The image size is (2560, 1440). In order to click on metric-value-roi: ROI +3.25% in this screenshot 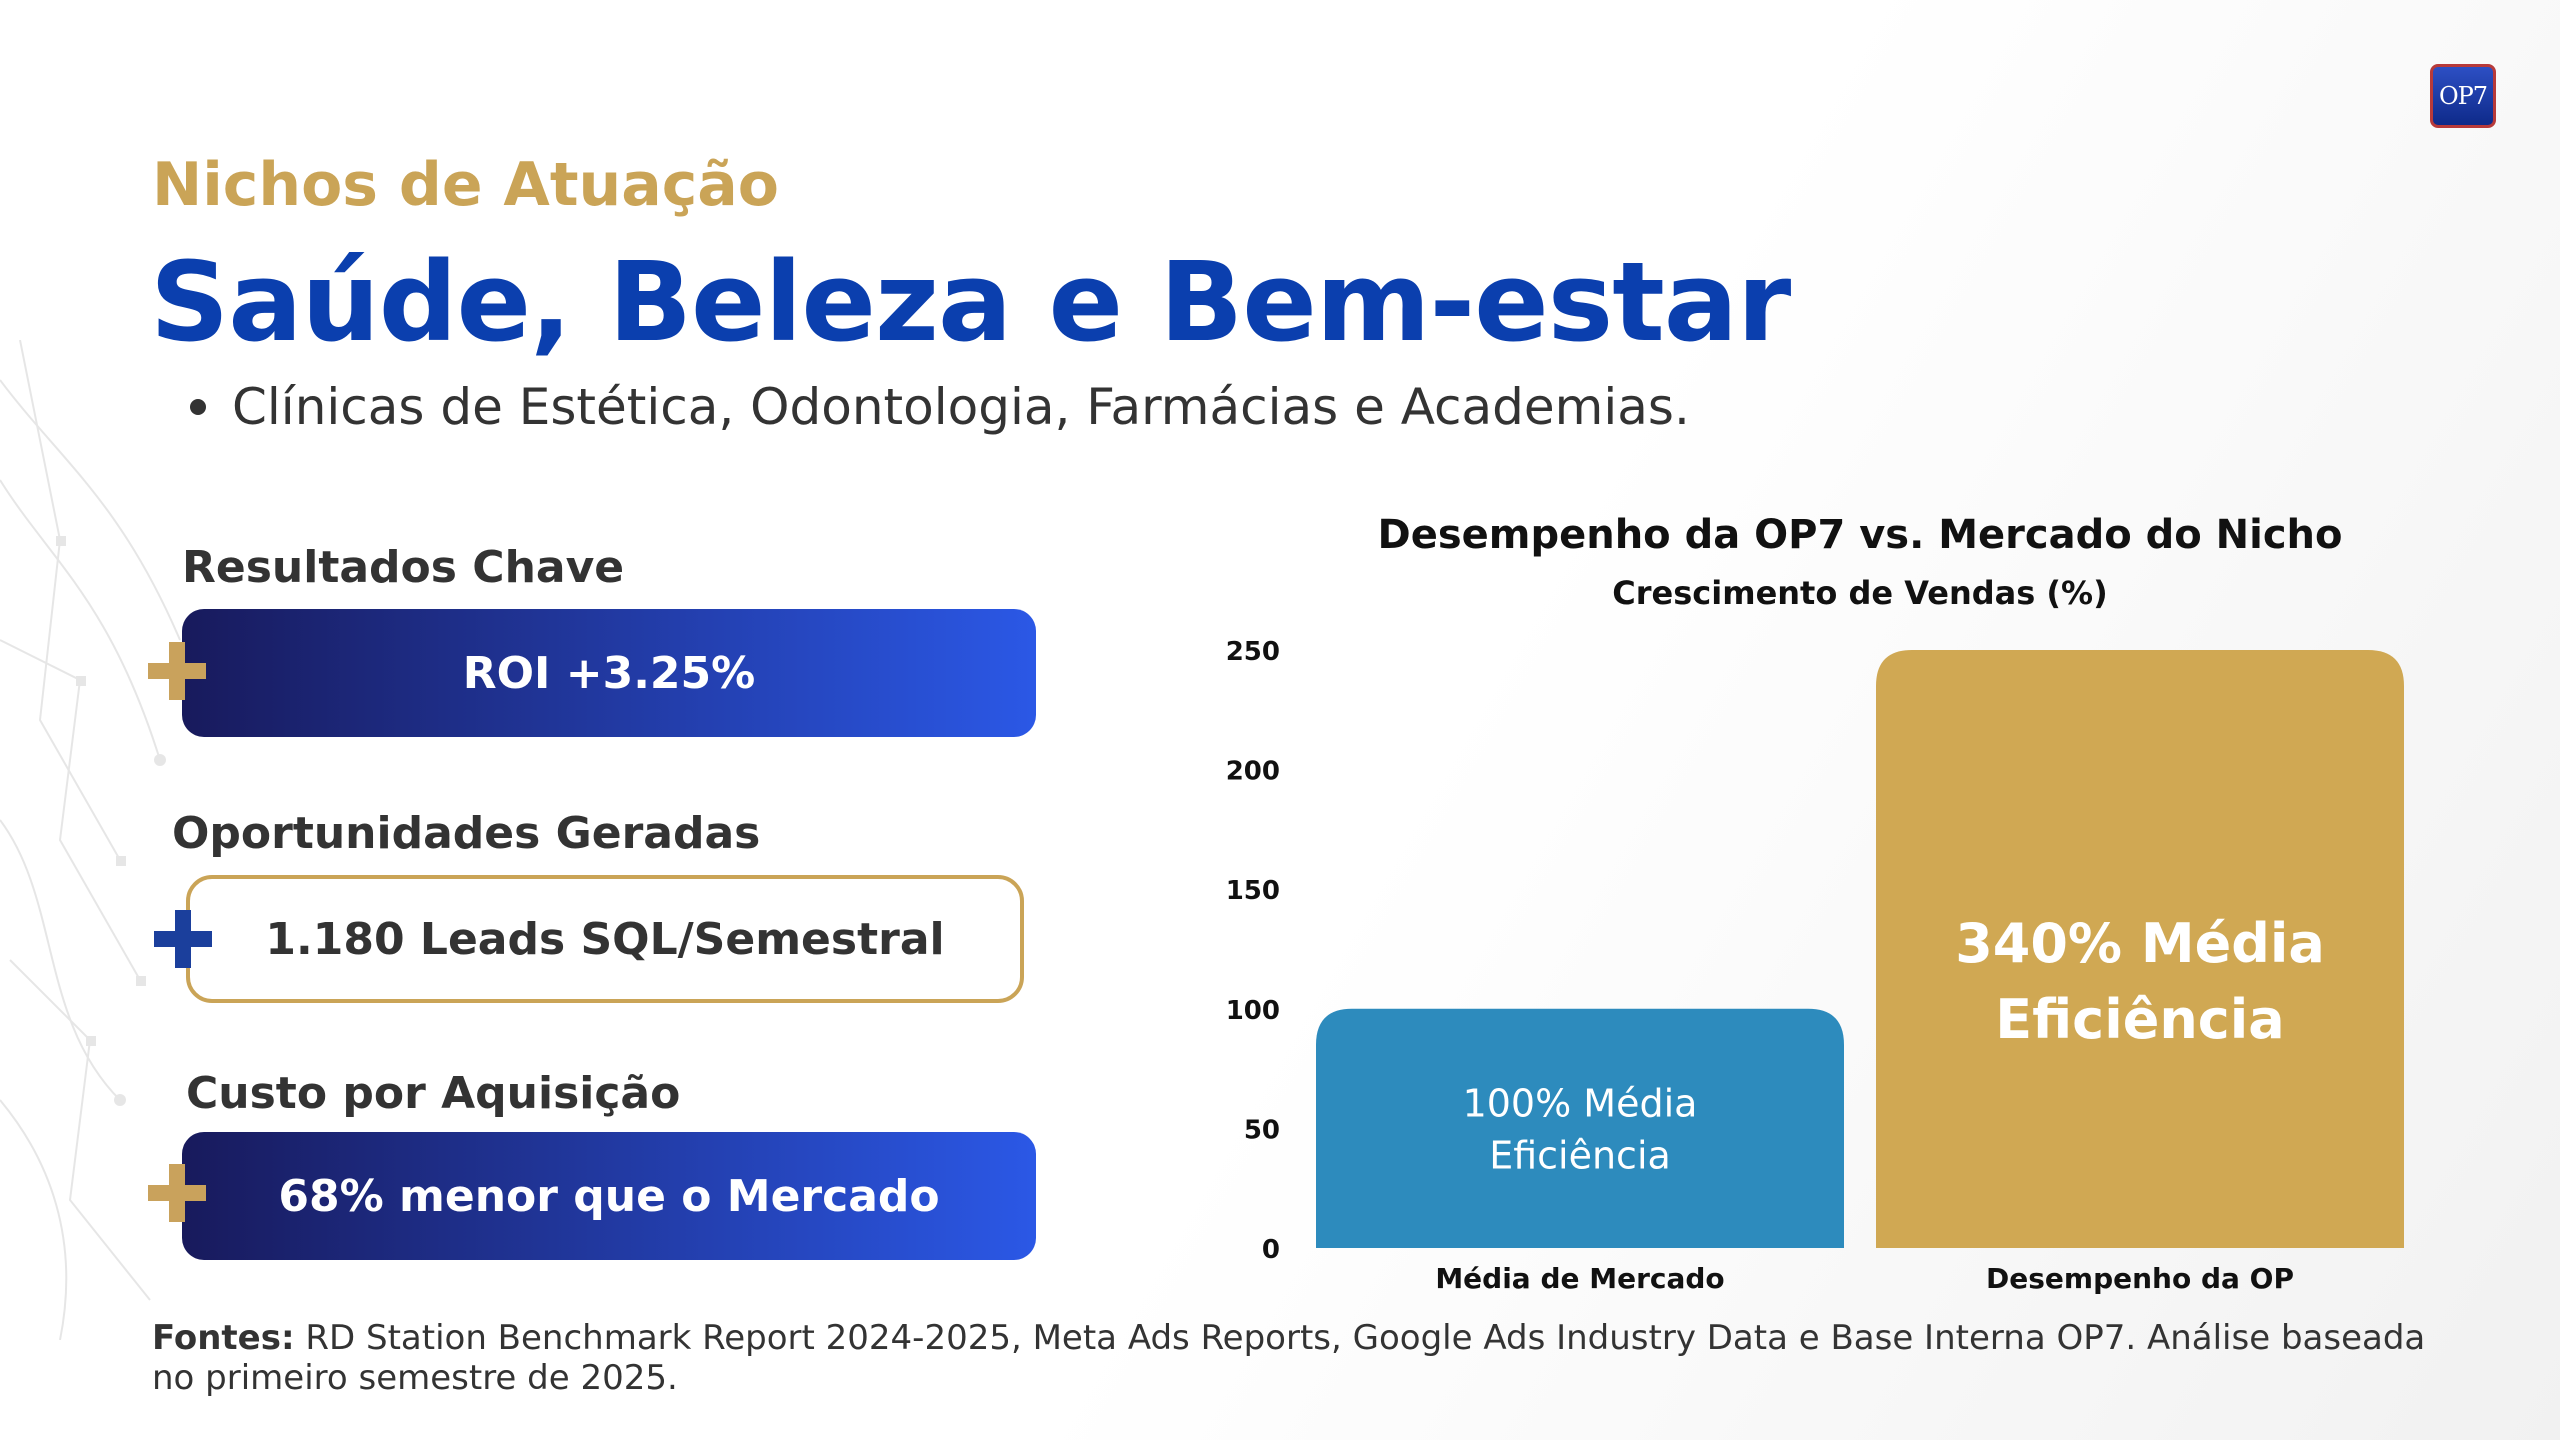, I will do `click(609, 673)`.